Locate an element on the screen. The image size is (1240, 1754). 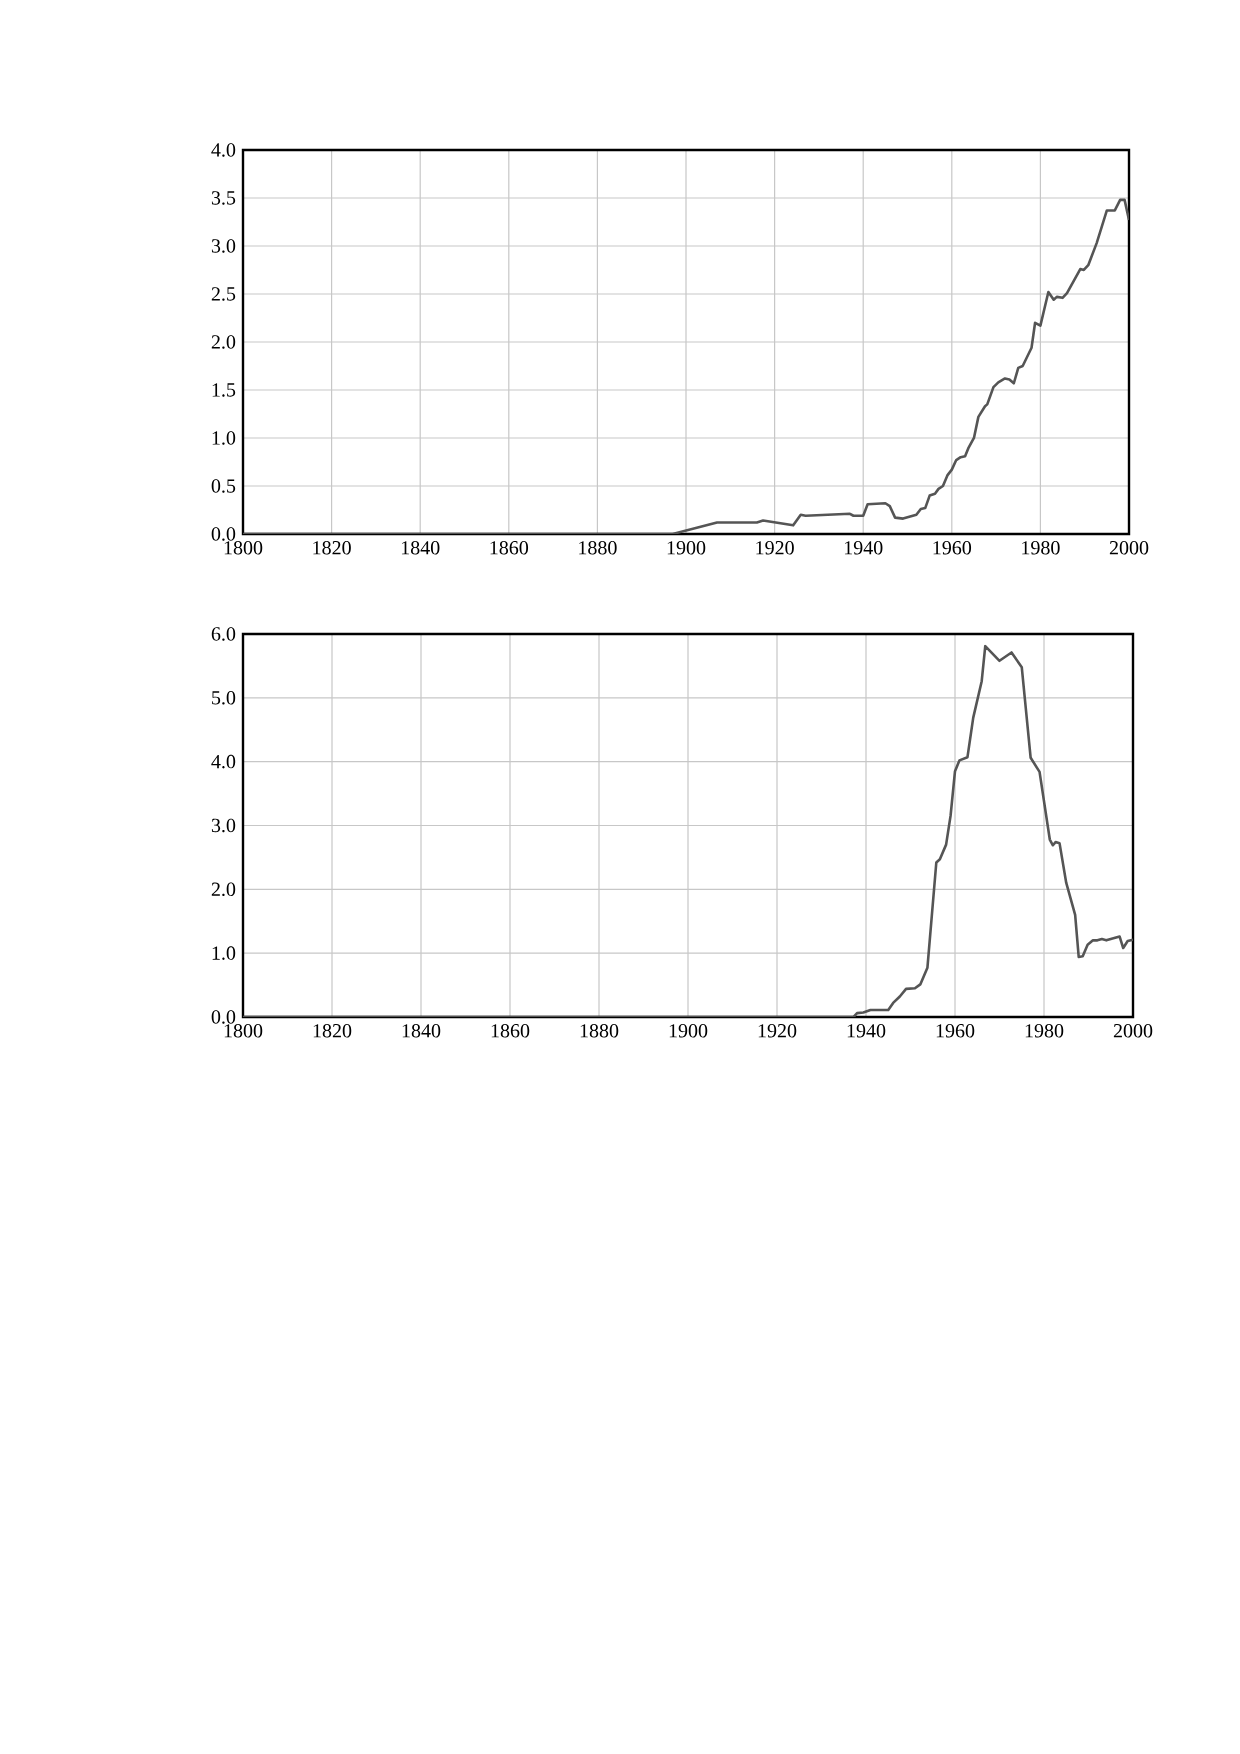
y-tick-label: 2.5 is located at coordinates (223, 294).